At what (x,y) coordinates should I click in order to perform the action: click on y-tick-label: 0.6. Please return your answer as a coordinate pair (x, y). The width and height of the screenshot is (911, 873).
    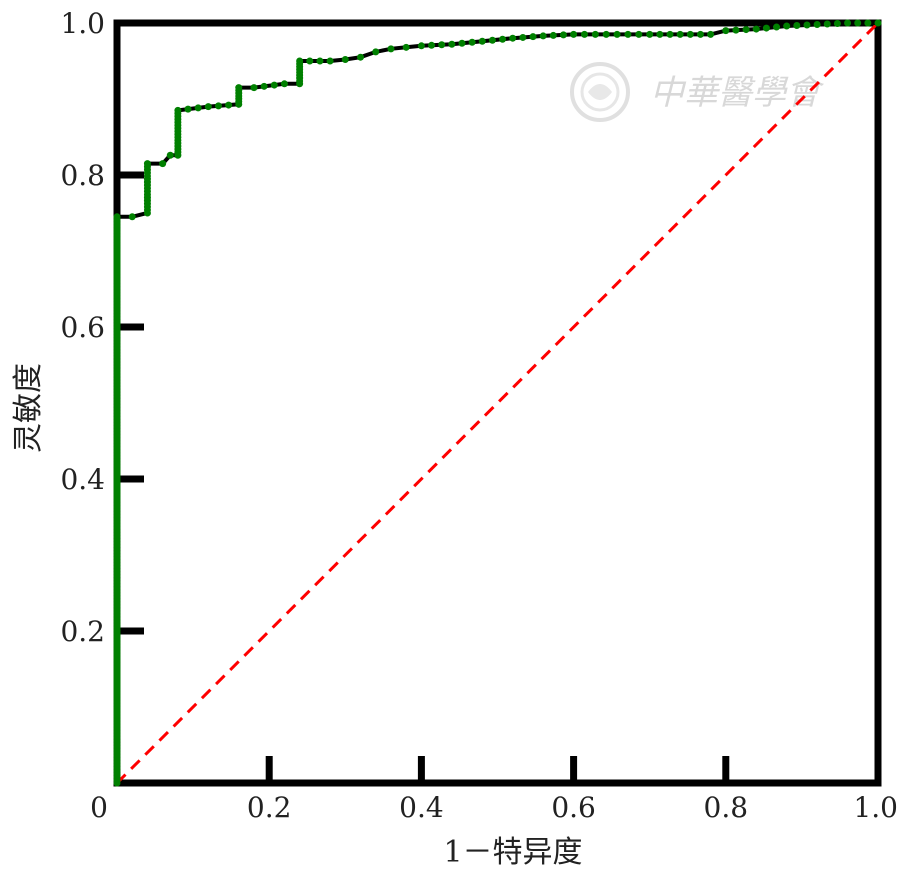
    Looking at the image, I should click on (82, 327).